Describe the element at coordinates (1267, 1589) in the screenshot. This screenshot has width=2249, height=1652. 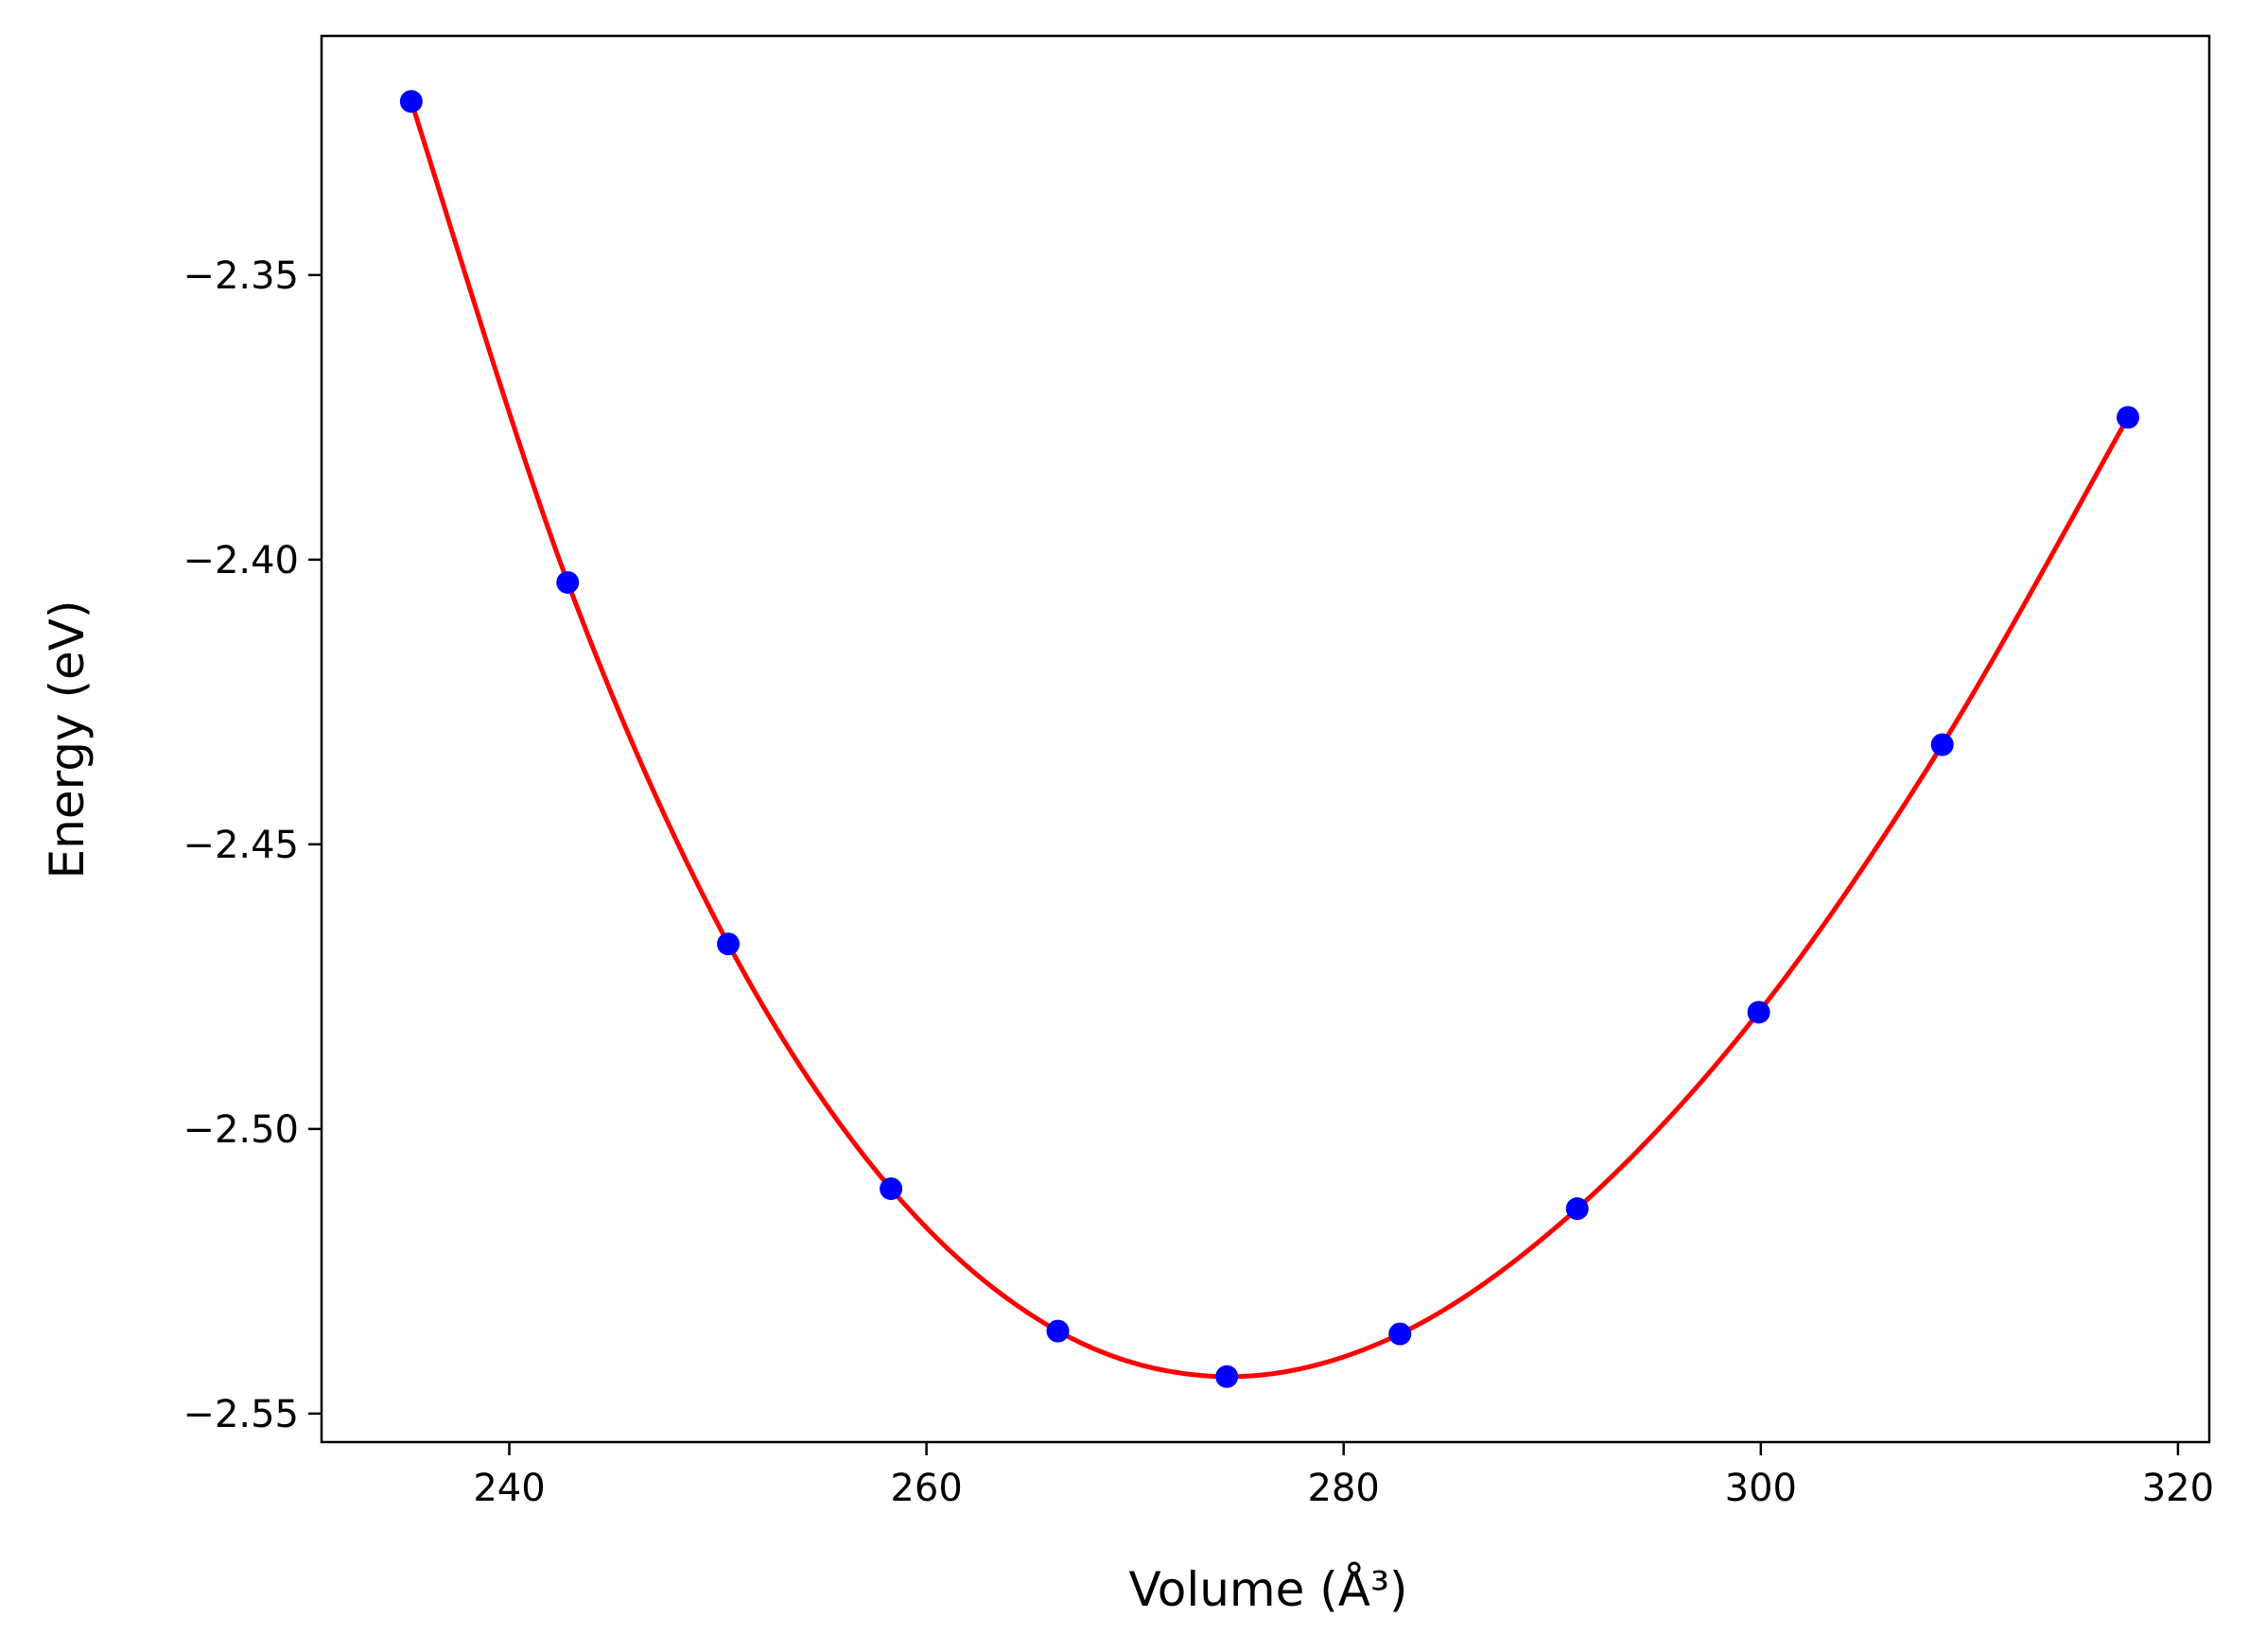
I see `x-axis-label: Volume (Å³)` at that location.